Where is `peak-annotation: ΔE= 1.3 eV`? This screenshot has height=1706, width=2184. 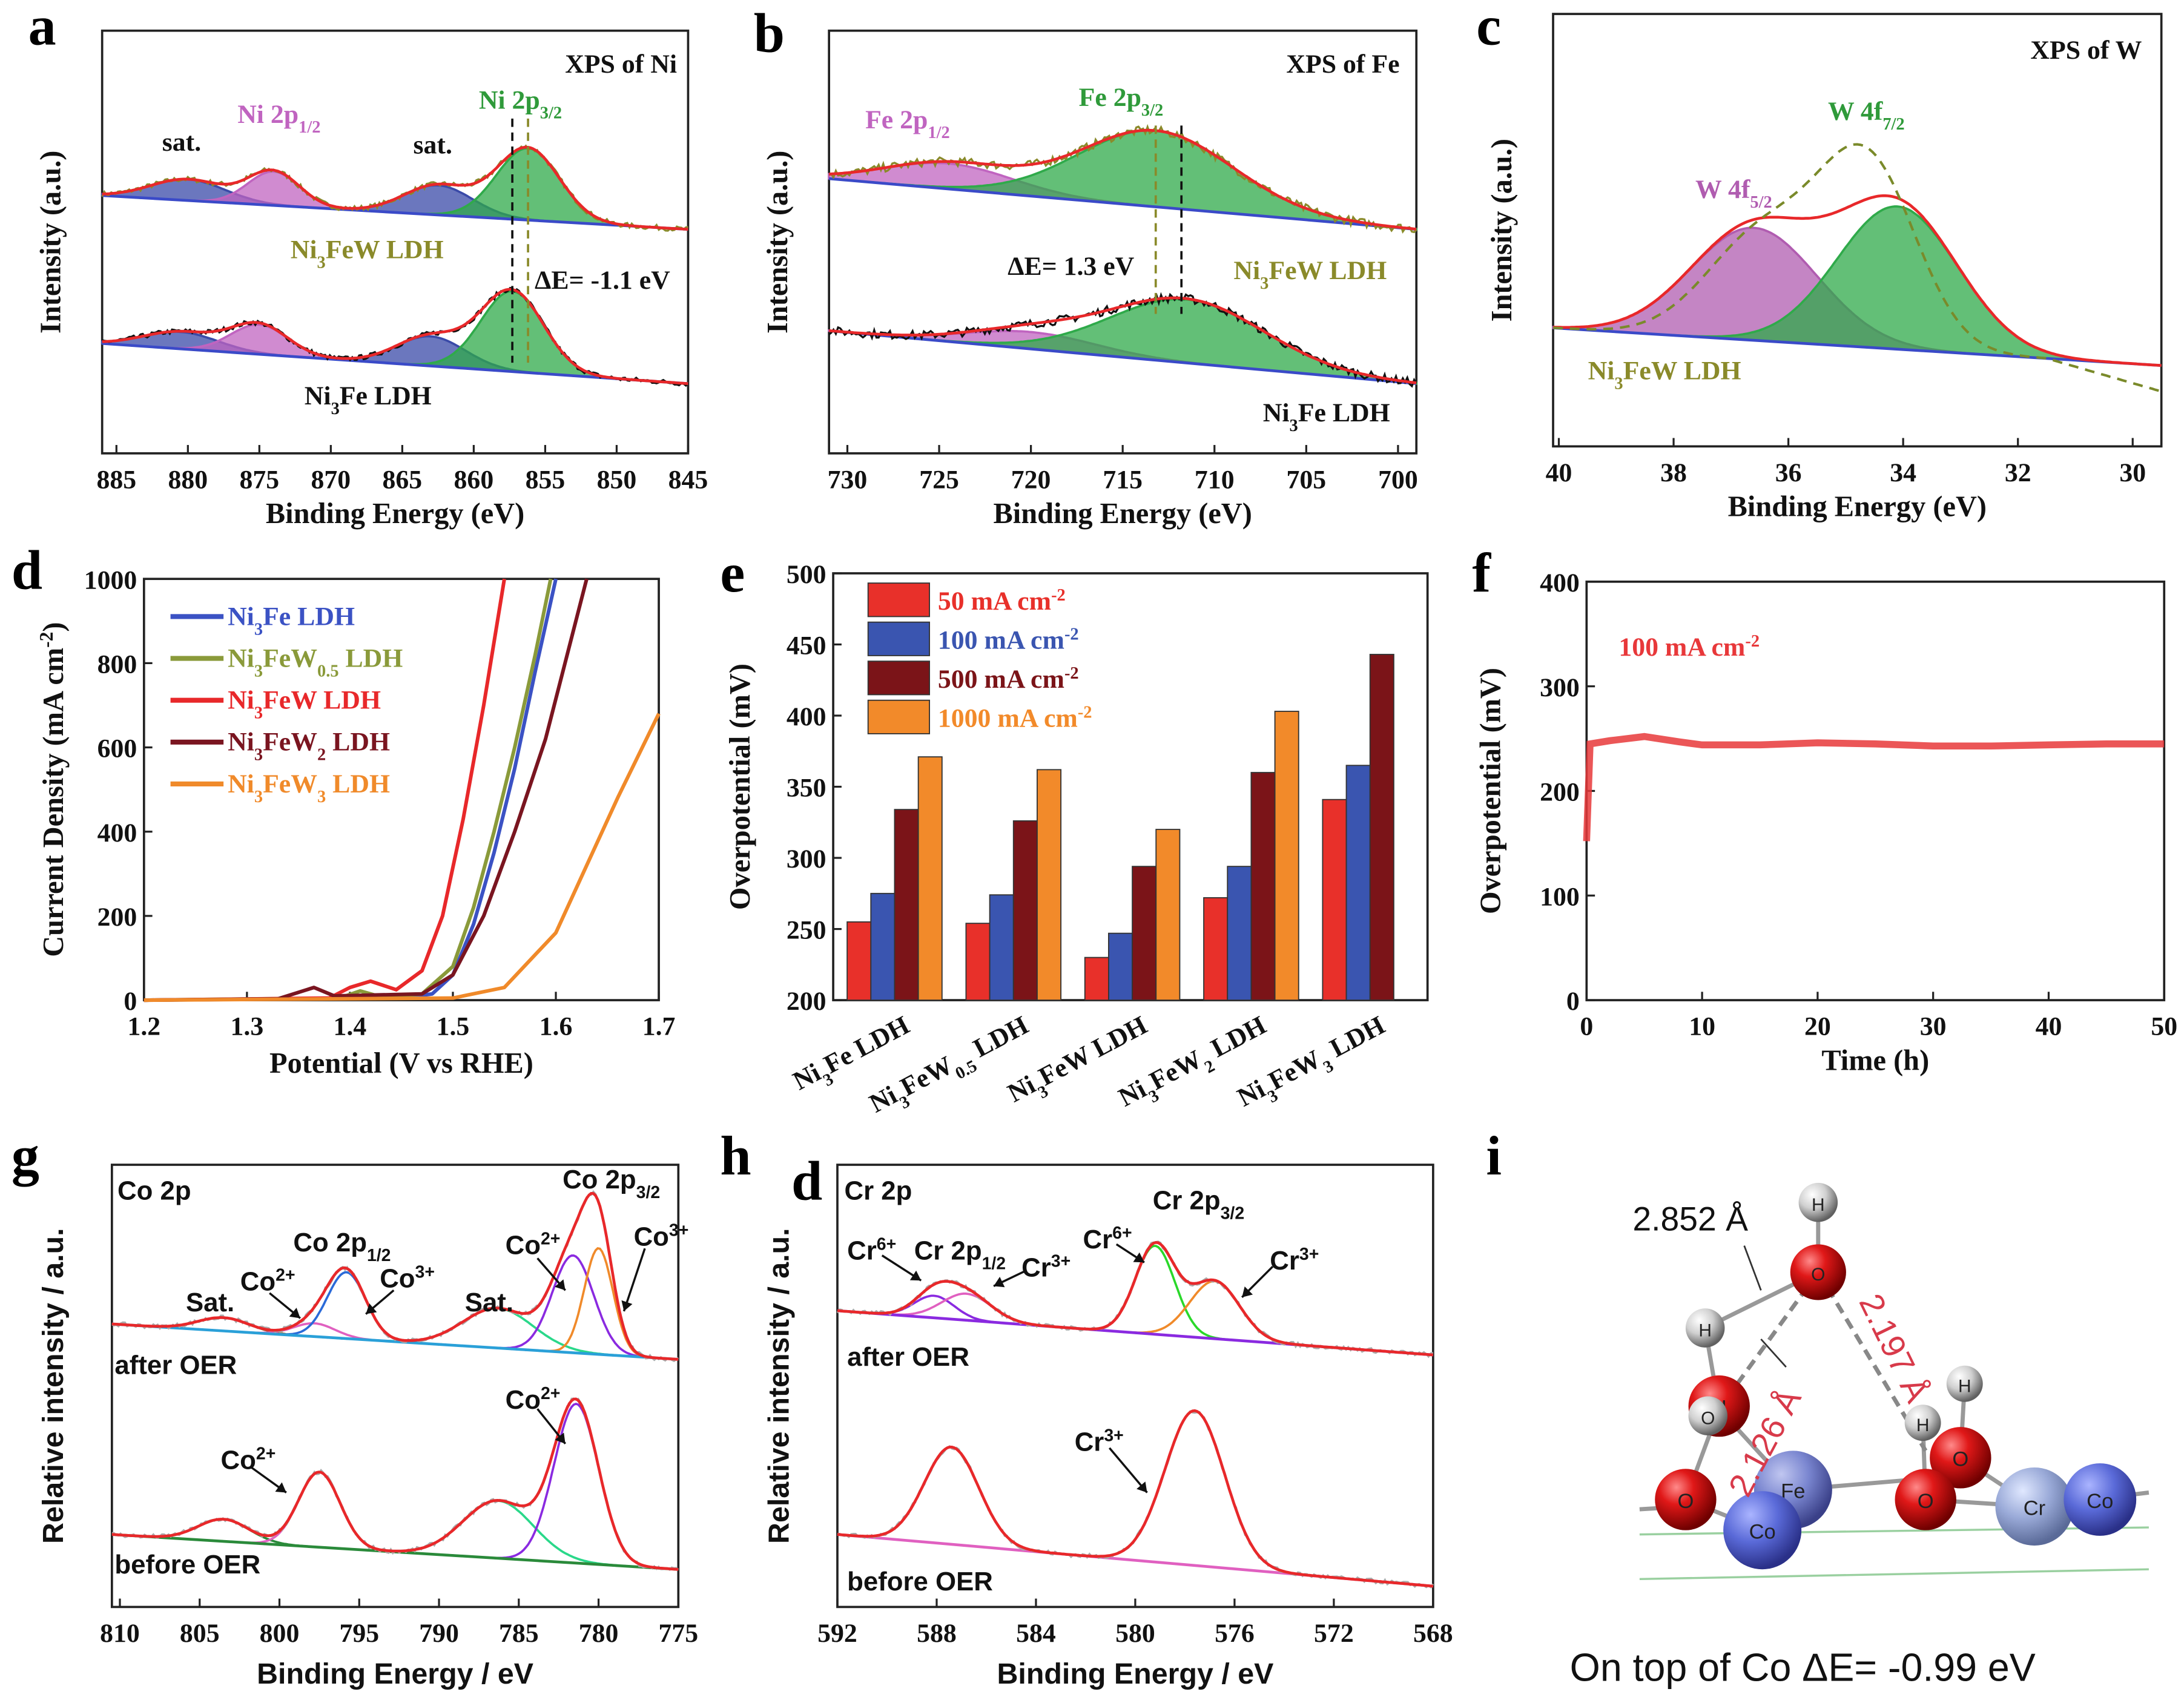
peak-annotation: ΔE= 1.3 eV is located at coordinates (1071, 266).